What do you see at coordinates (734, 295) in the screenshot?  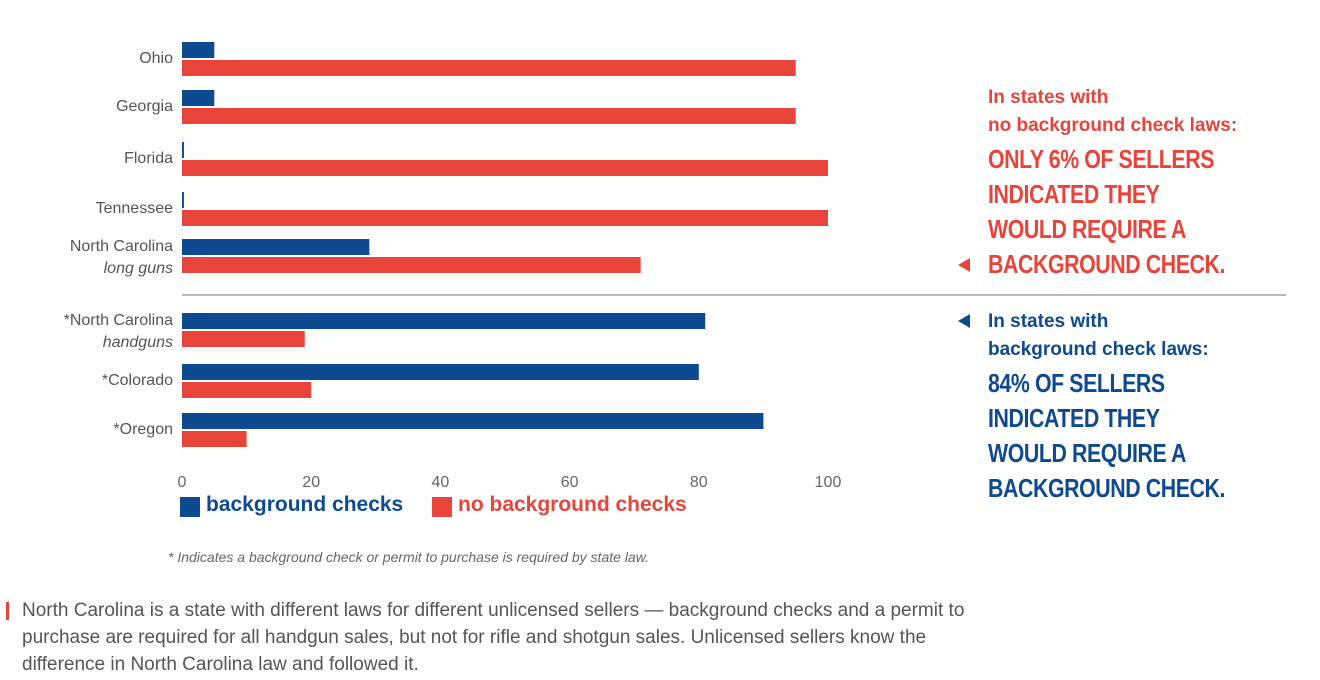 I see `group-divider` at bounding box center [734, 295].